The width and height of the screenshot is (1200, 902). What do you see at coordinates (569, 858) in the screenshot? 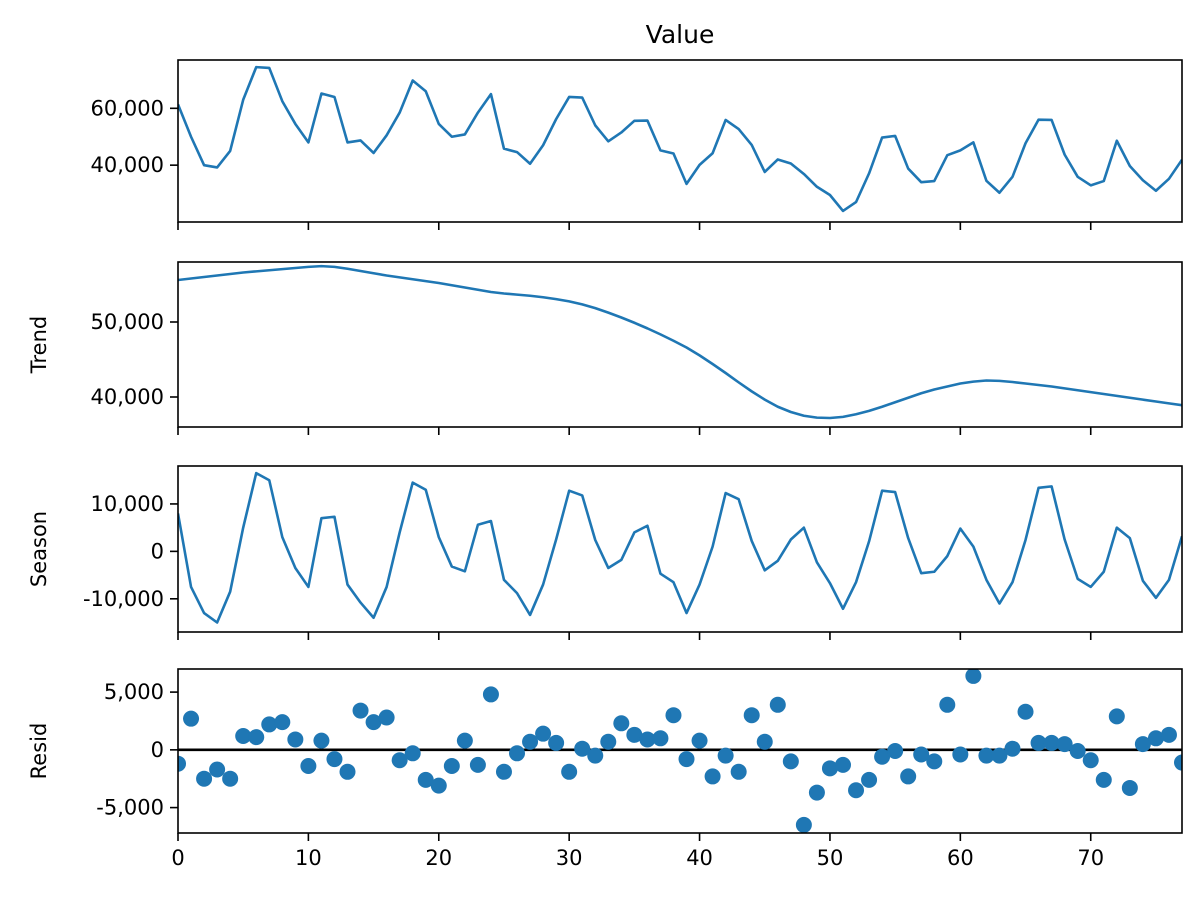
I see `x-tick-label: 30` at bounding box center [569, 858].